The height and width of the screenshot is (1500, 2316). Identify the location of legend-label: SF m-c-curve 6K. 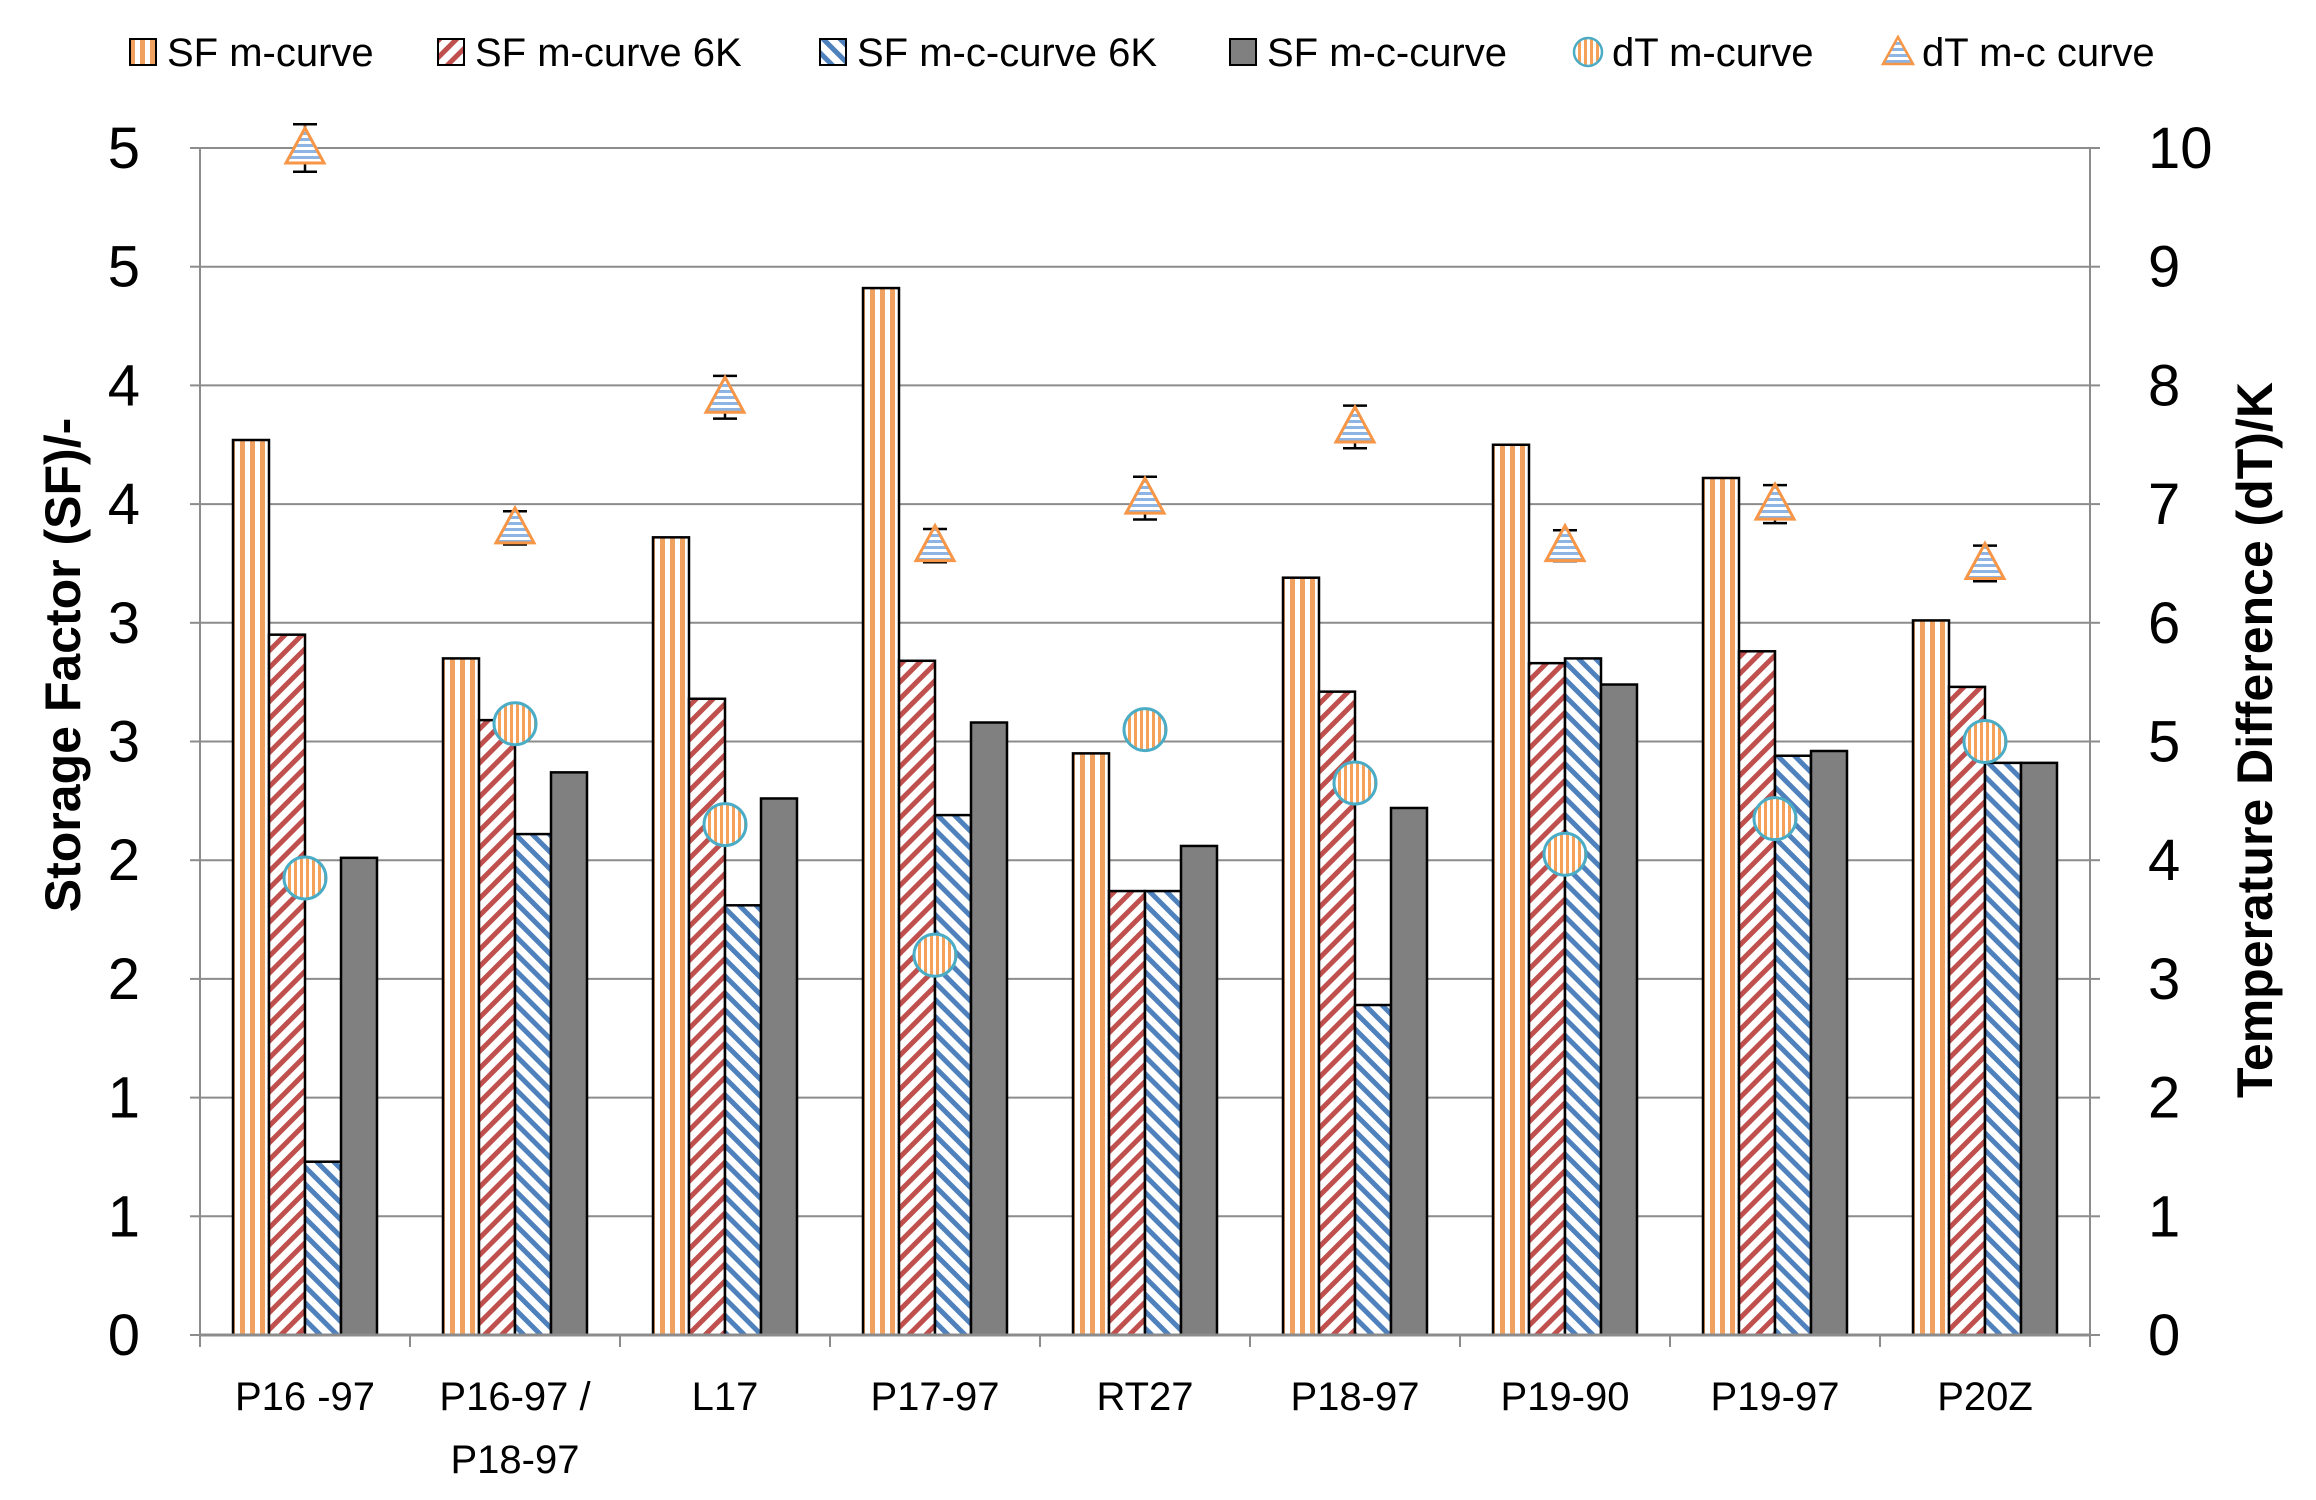
(1007, 53).